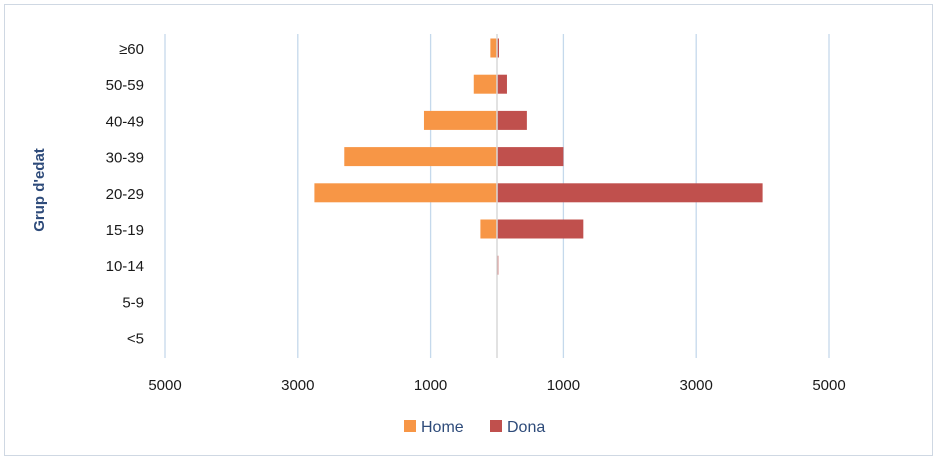 The width and height of the screenshot is (939, 462). What do you see at coordinates (125, 85) in the screenshot?
I see `y-tick-label-1: 50-59` at bounding box center [125, 85].